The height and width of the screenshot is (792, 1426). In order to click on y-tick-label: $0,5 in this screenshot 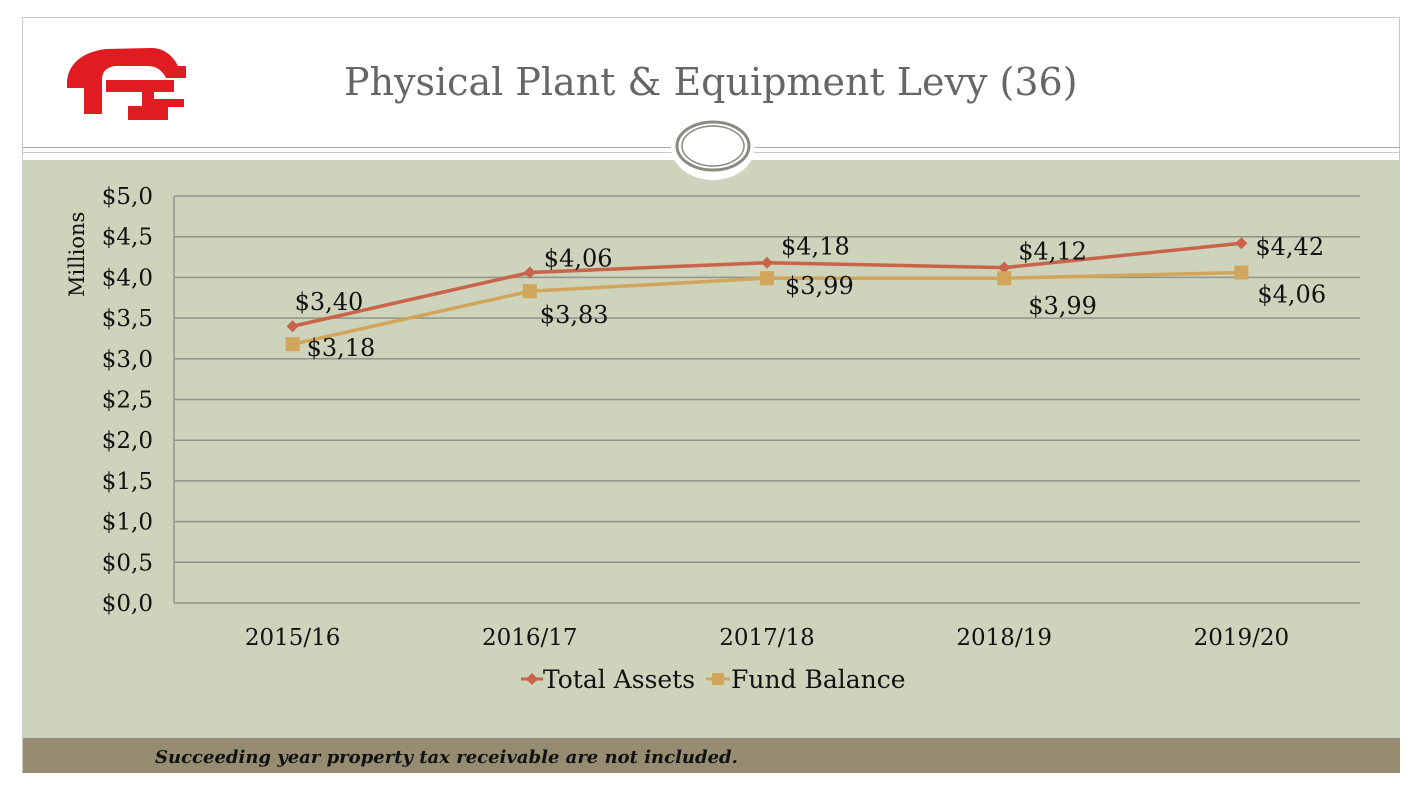, I will do `click(127, 563)`.